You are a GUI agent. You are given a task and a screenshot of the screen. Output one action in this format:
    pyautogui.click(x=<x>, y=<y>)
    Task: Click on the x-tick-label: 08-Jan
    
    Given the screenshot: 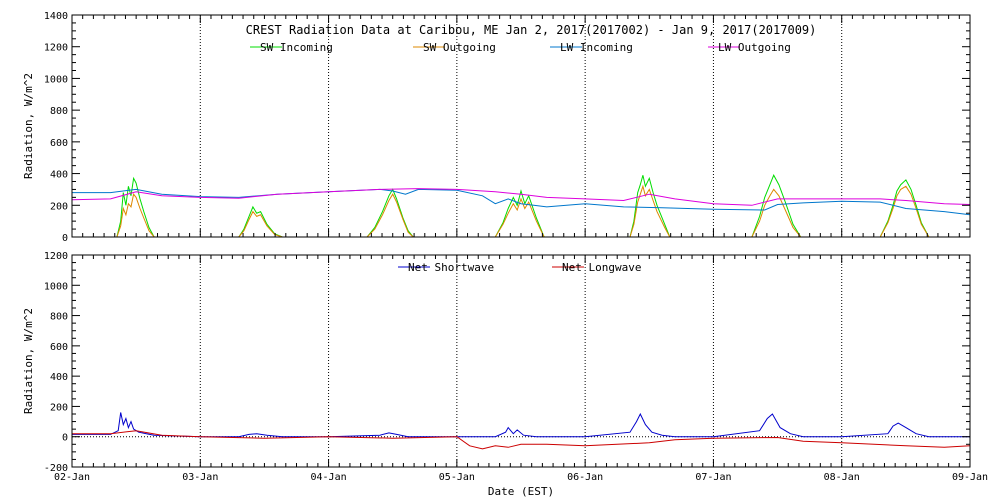 What is the action you would take?
    pyautogui.click(x=842, y=477)
    